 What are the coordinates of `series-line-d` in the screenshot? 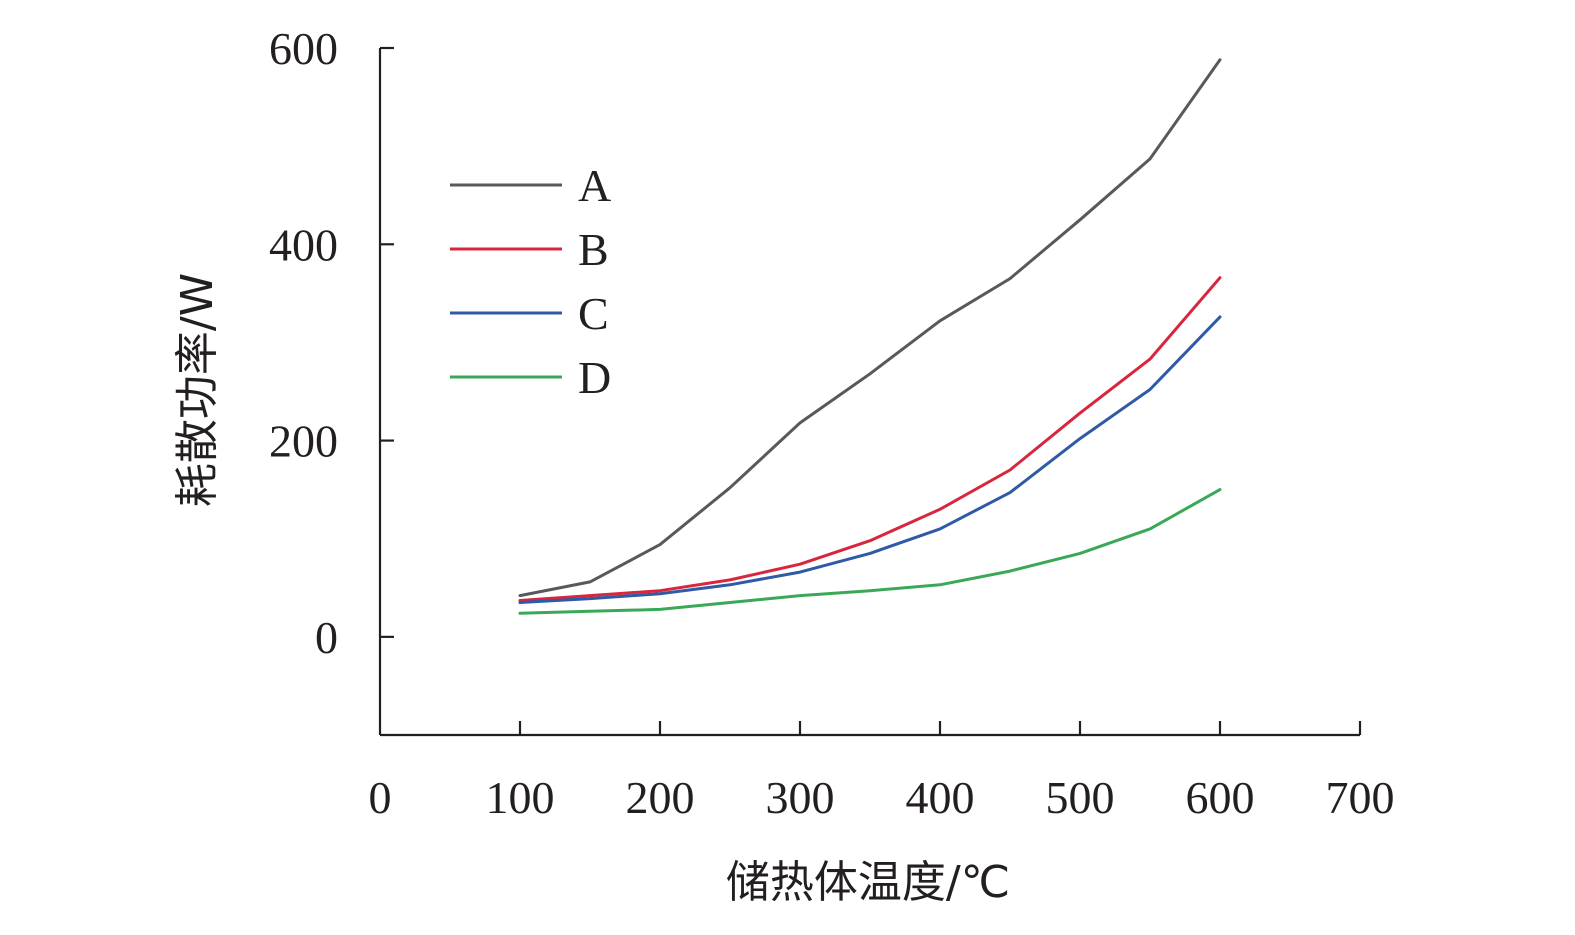 It's located at (870, 551).